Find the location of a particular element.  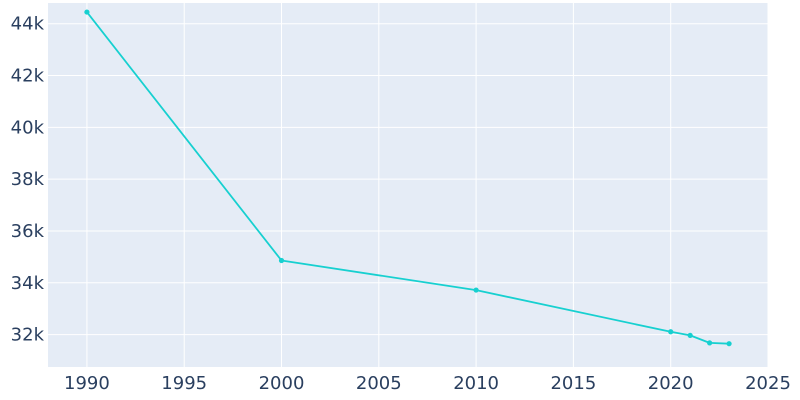

x-tick-label: 2015 is located at coordinates (573, 383).